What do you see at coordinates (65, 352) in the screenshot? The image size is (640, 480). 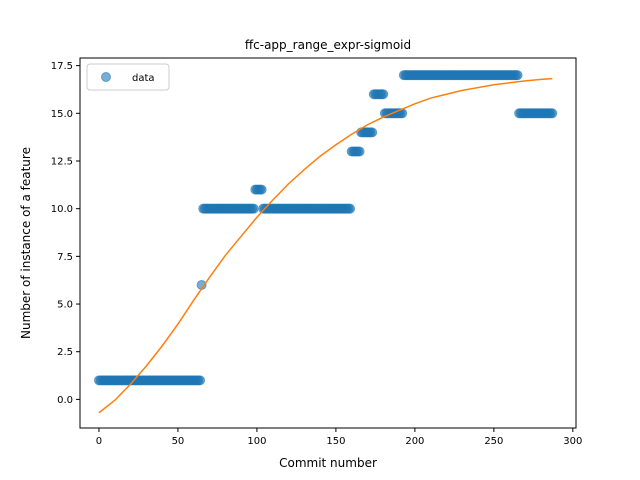 I see `y-tick-label: 2.5` at bounding box center [65, 352].